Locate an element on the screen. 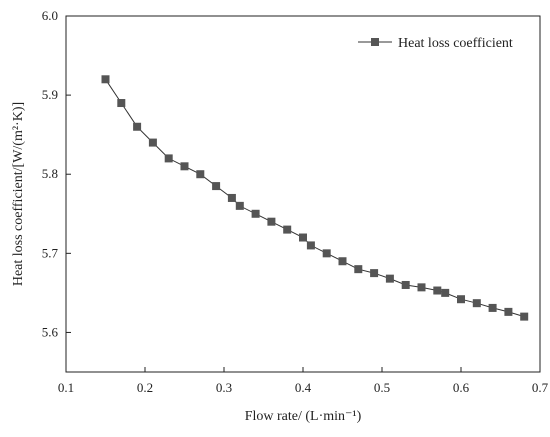  x-tick-label: 0.3 is located at coordinates (224, 387).